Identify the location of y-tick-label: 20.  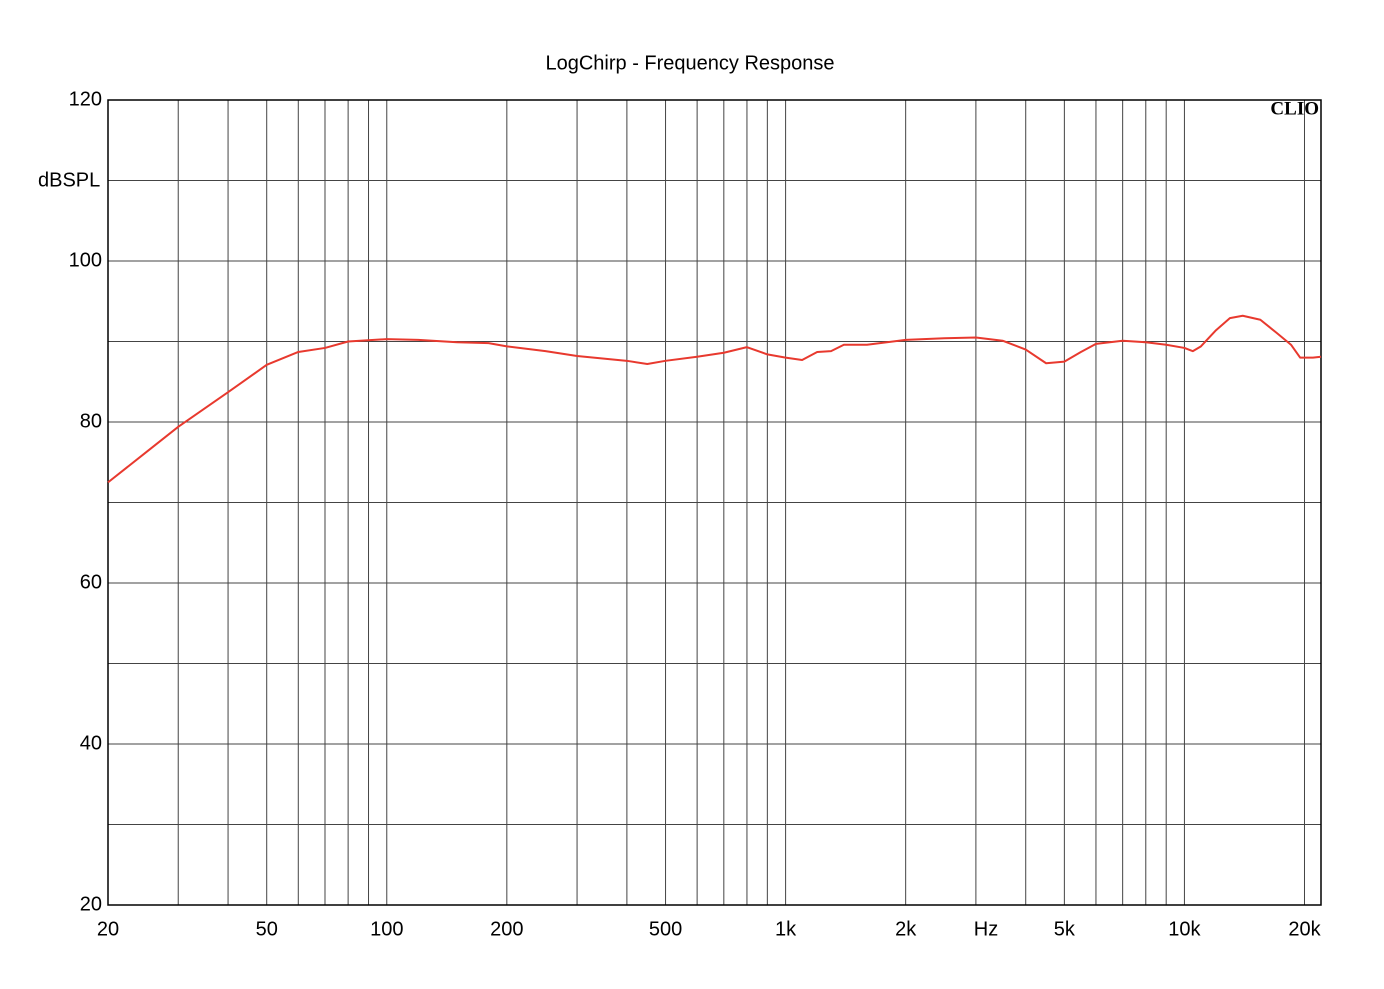
(91, 904).